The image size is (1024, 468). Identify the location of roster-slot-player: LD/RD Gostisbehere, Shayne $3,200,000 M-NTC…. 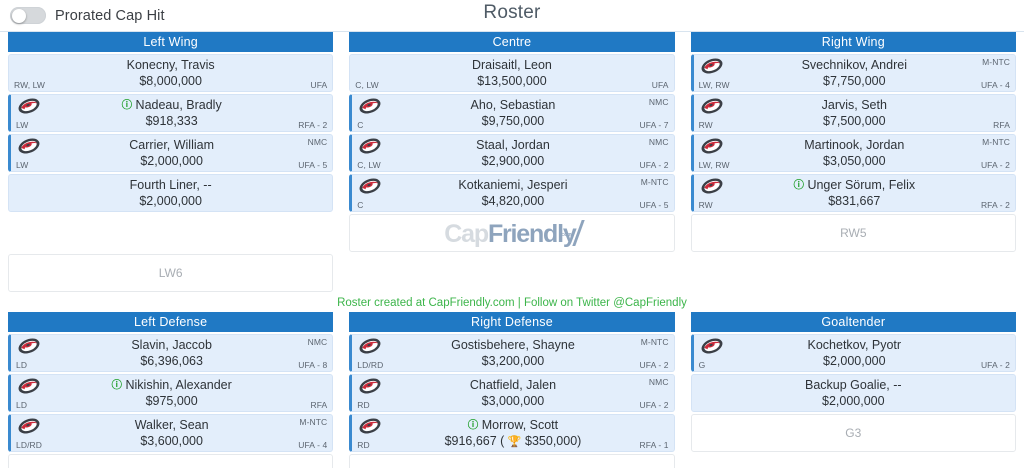
(512, 353).